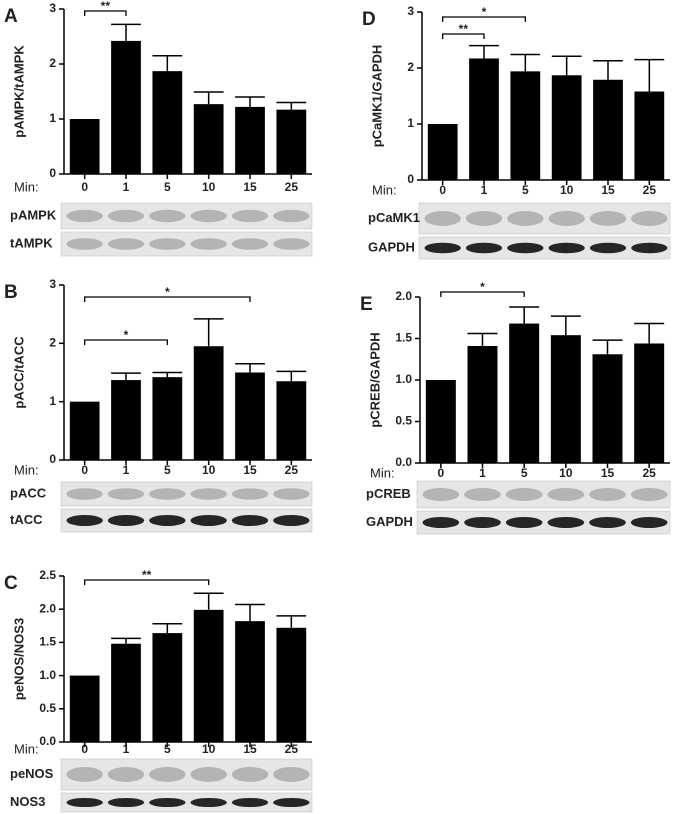  What do you see at coordinates (18, 659) in the screenshot?
I see `y-axis-label: peNOS/NOS3` at bounding box center [18, 659].